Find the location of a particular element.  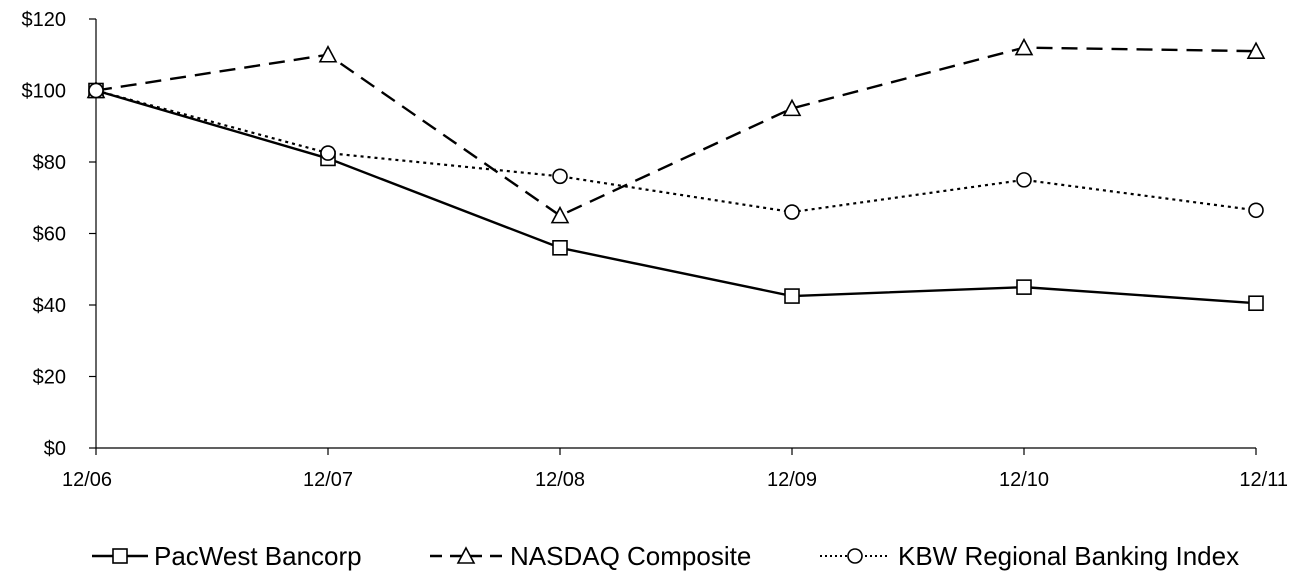

x-tick-label: 12/11 is located at coordinates (1263, 480).